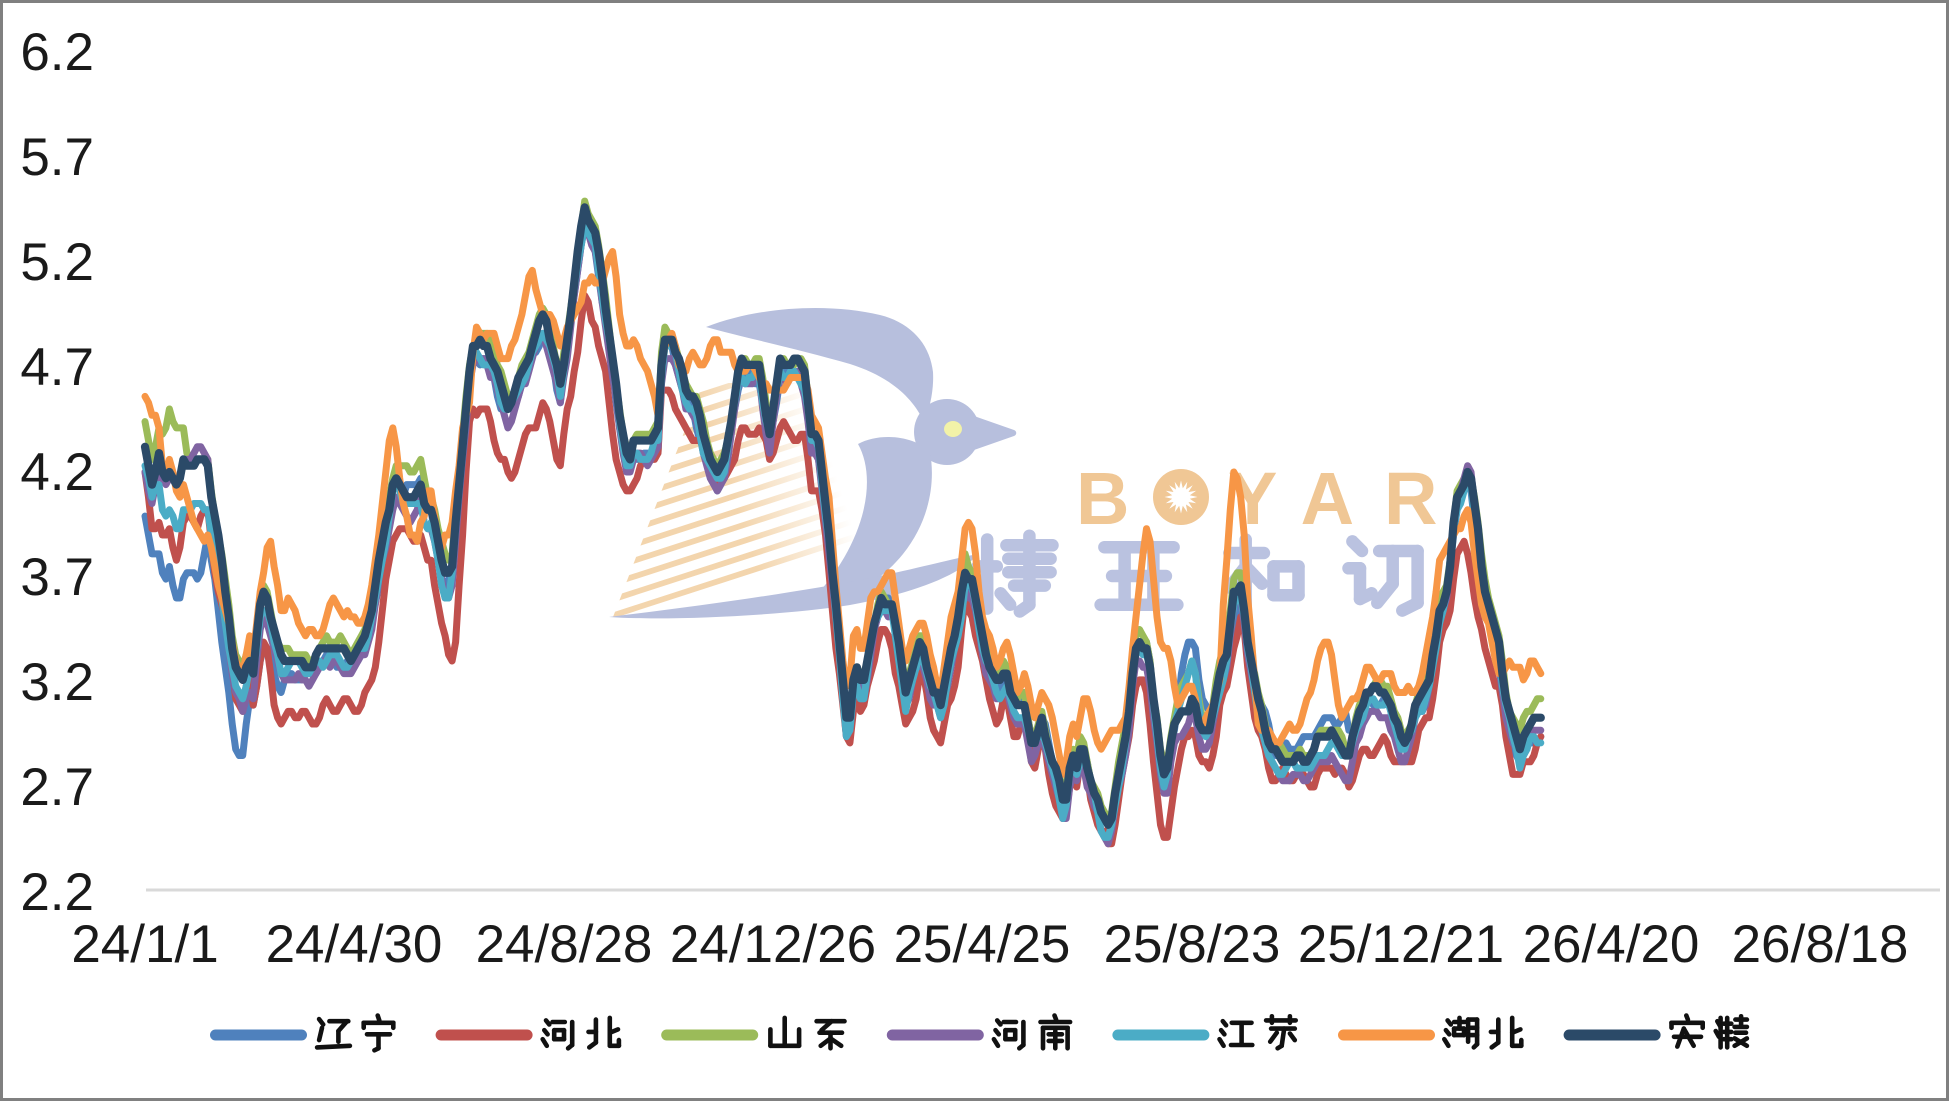 Image resolution: width=1949 pixels, height=1101 pixels. What do you see at coordinates (57, 157) in the screenshot?
I see `svg-text: 5.7` at bounding box center [57, 157].